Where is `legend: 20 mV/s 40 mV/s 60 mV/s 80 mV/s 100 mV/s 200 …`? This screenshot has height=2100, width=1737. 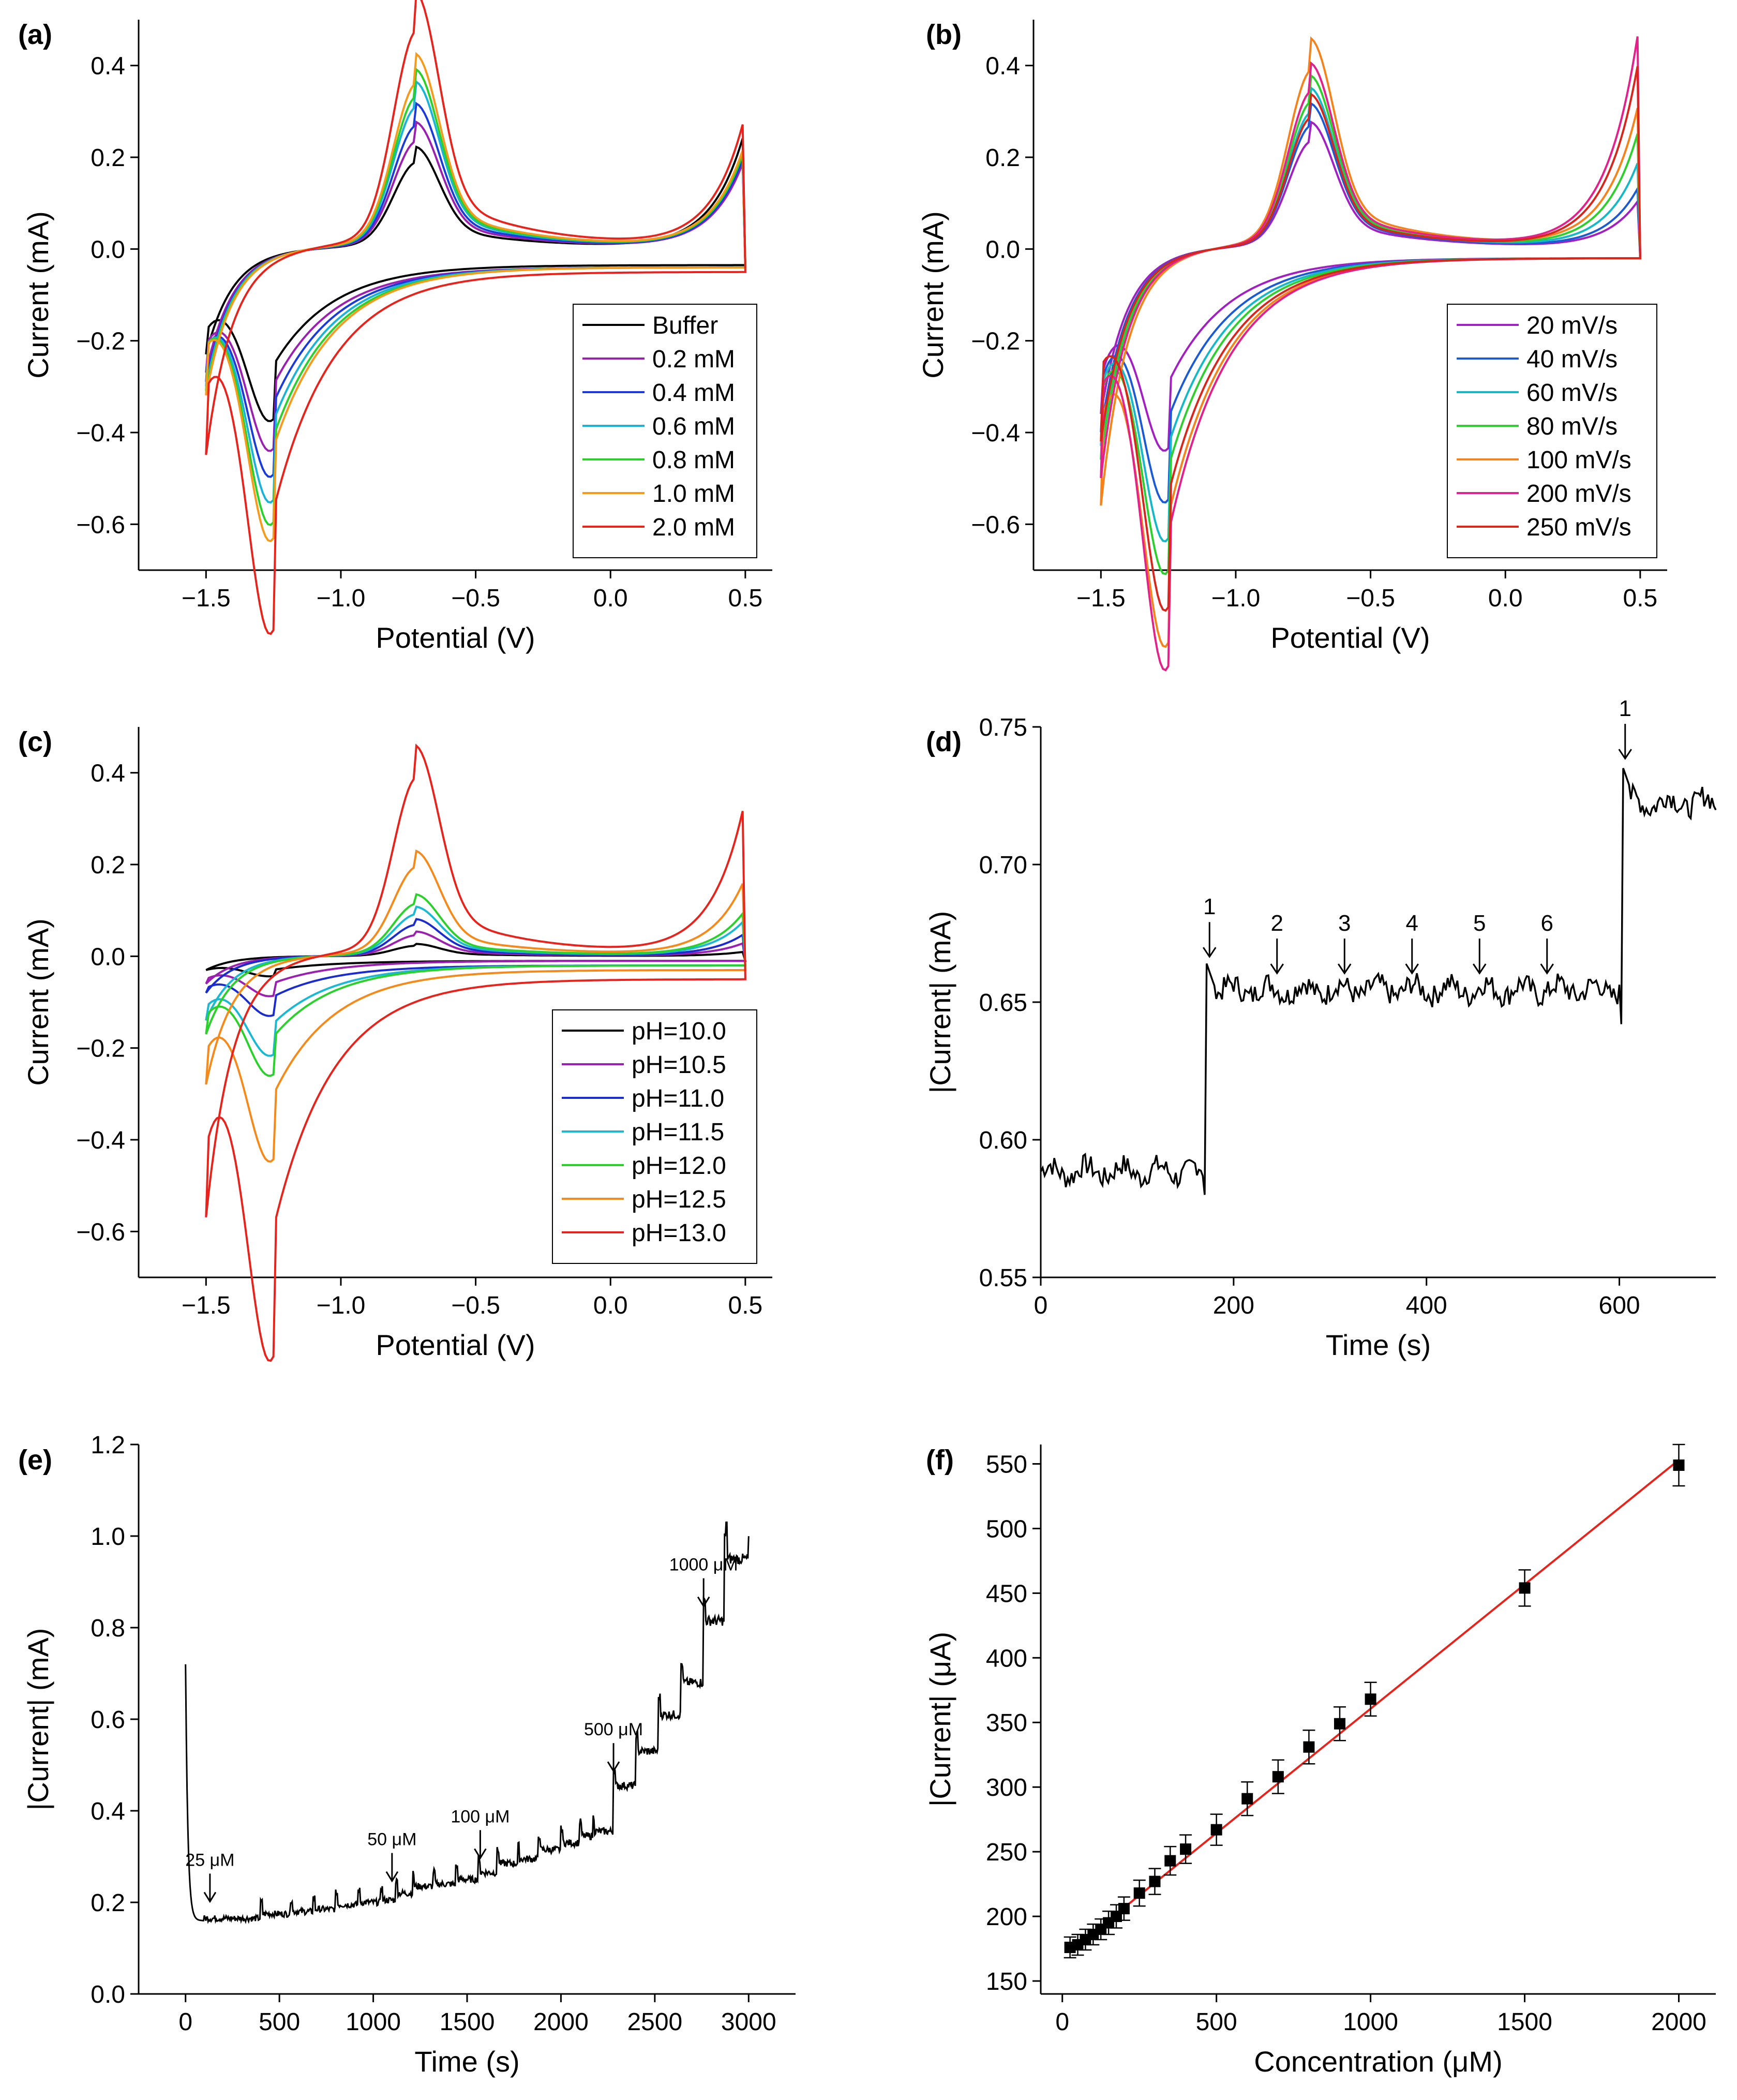
legend: 20 mV/s 40 mV/s 60 mV/s 80 mV/s 100 mV/s 200 … is located at coordinates (1552, 431).